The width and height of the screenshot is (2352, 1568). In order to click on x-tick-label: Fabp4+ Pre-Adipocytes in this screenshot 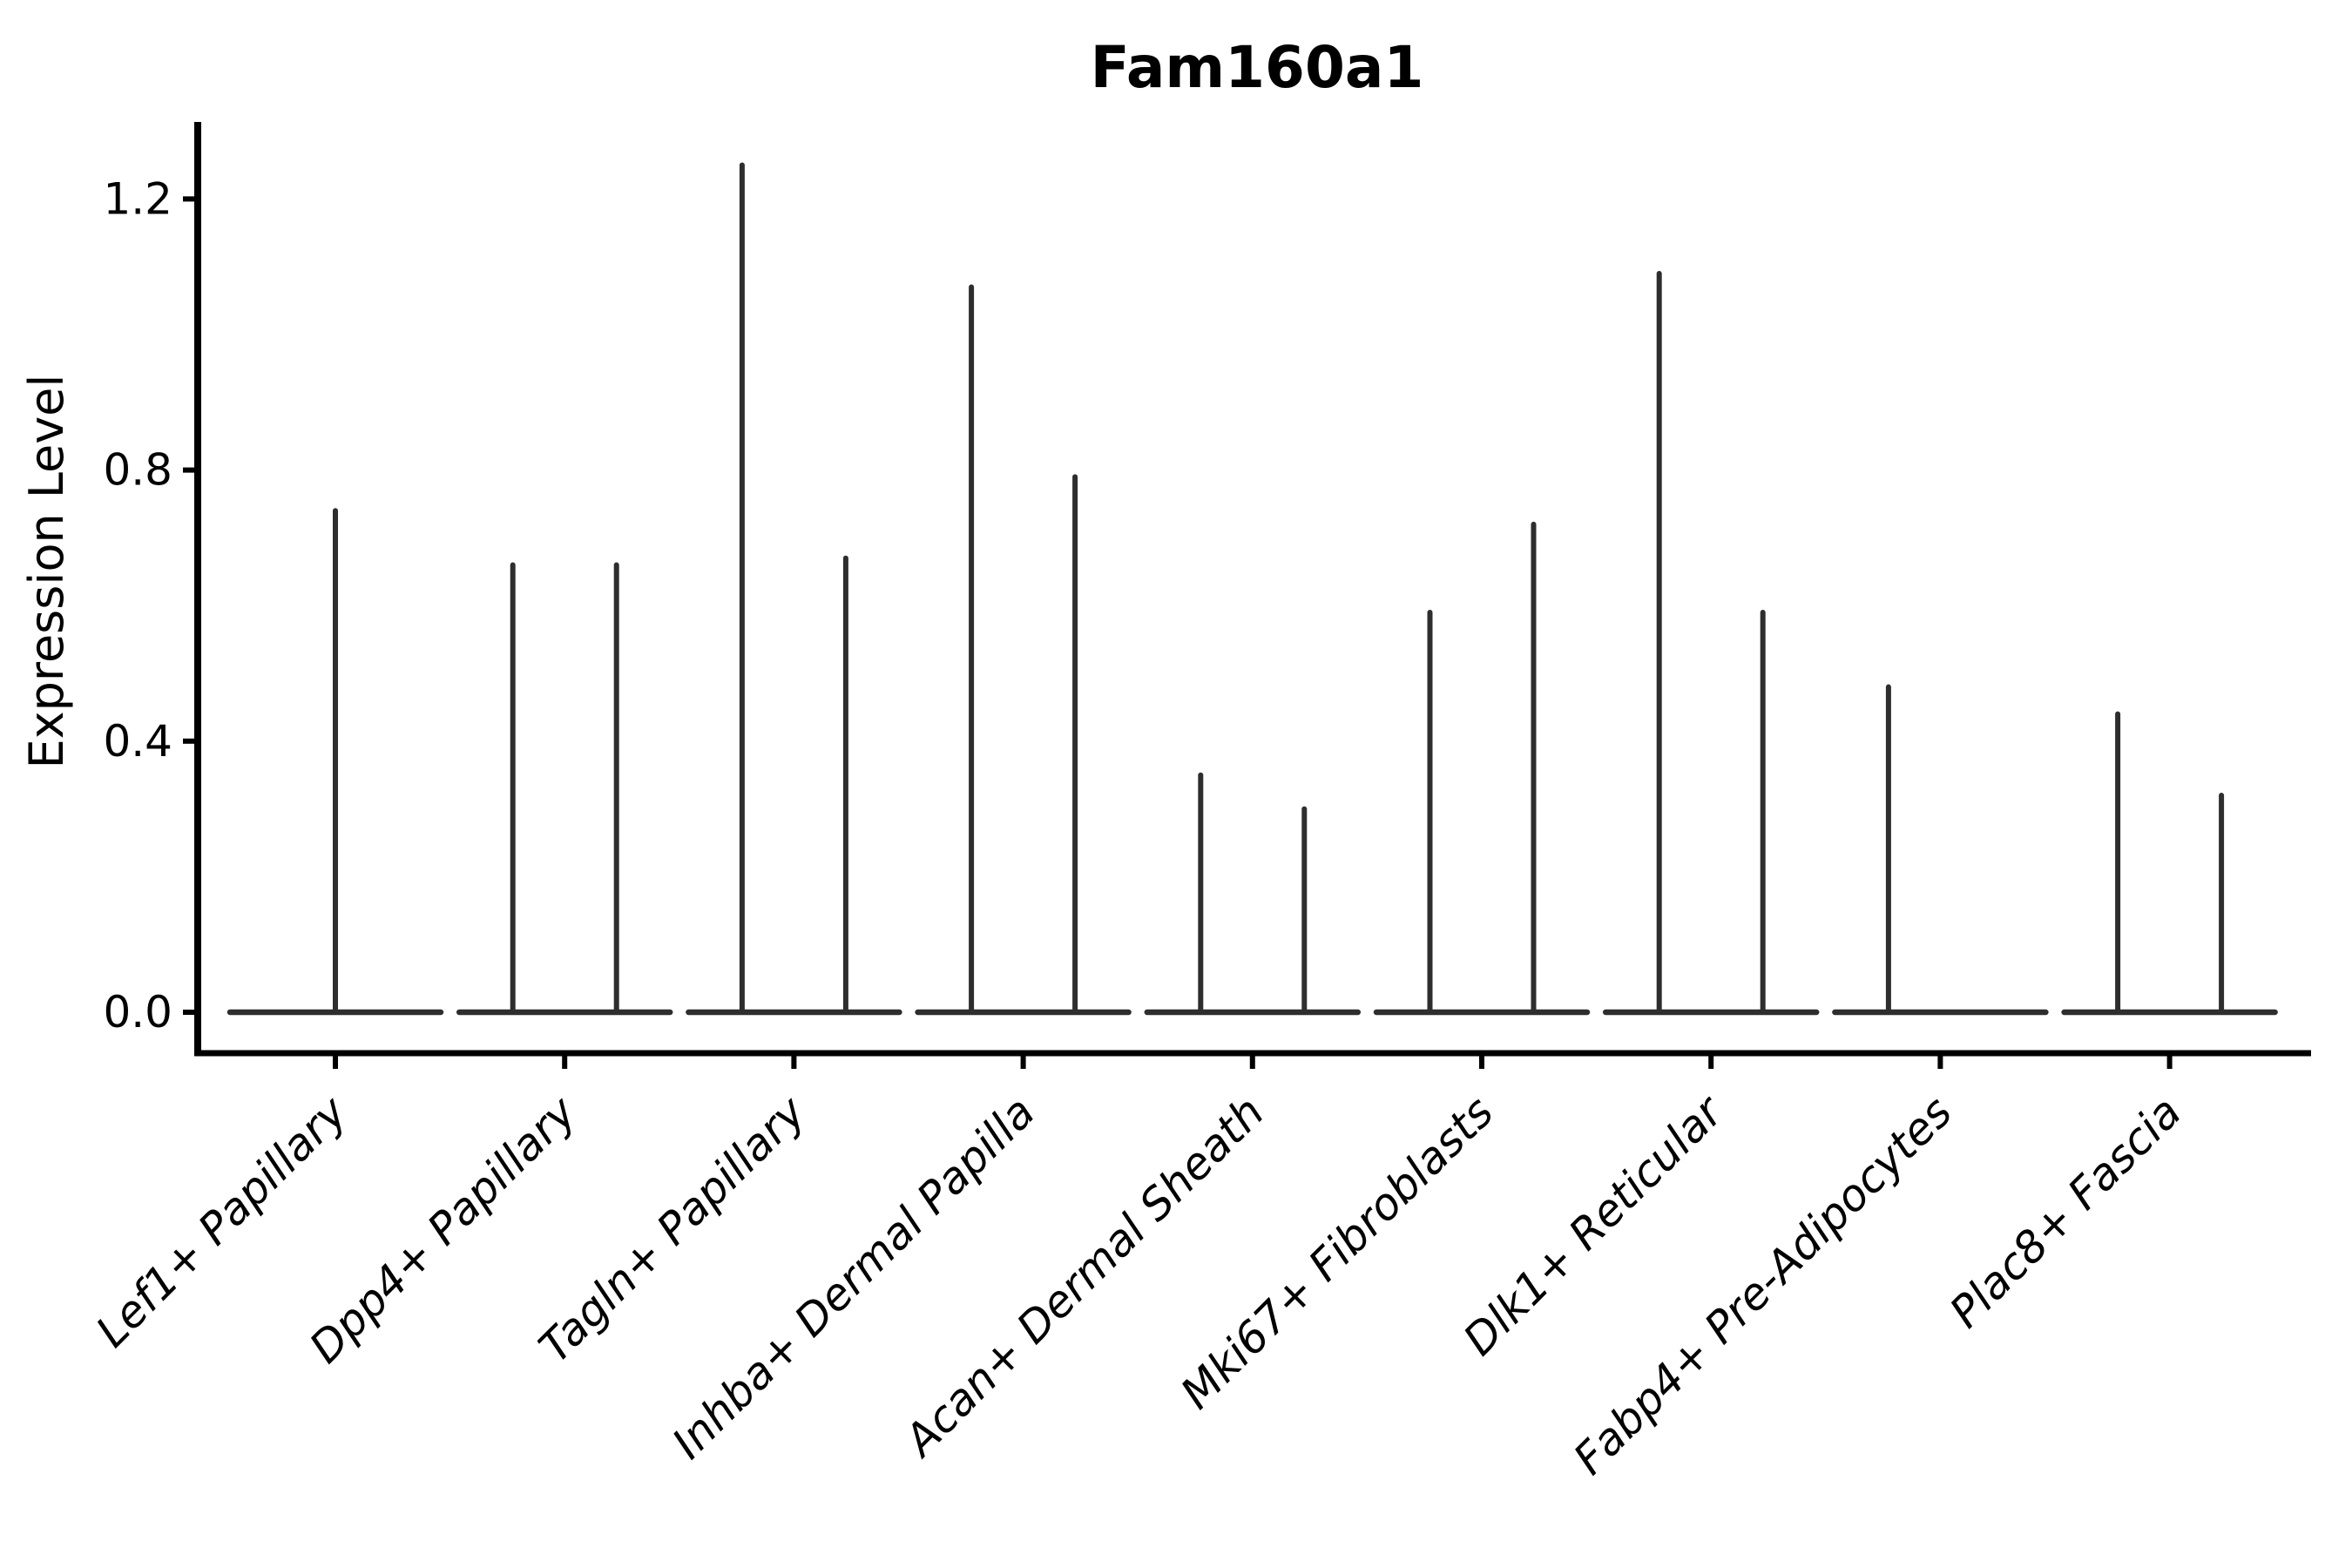, I will do `click(1763, 1285)`.